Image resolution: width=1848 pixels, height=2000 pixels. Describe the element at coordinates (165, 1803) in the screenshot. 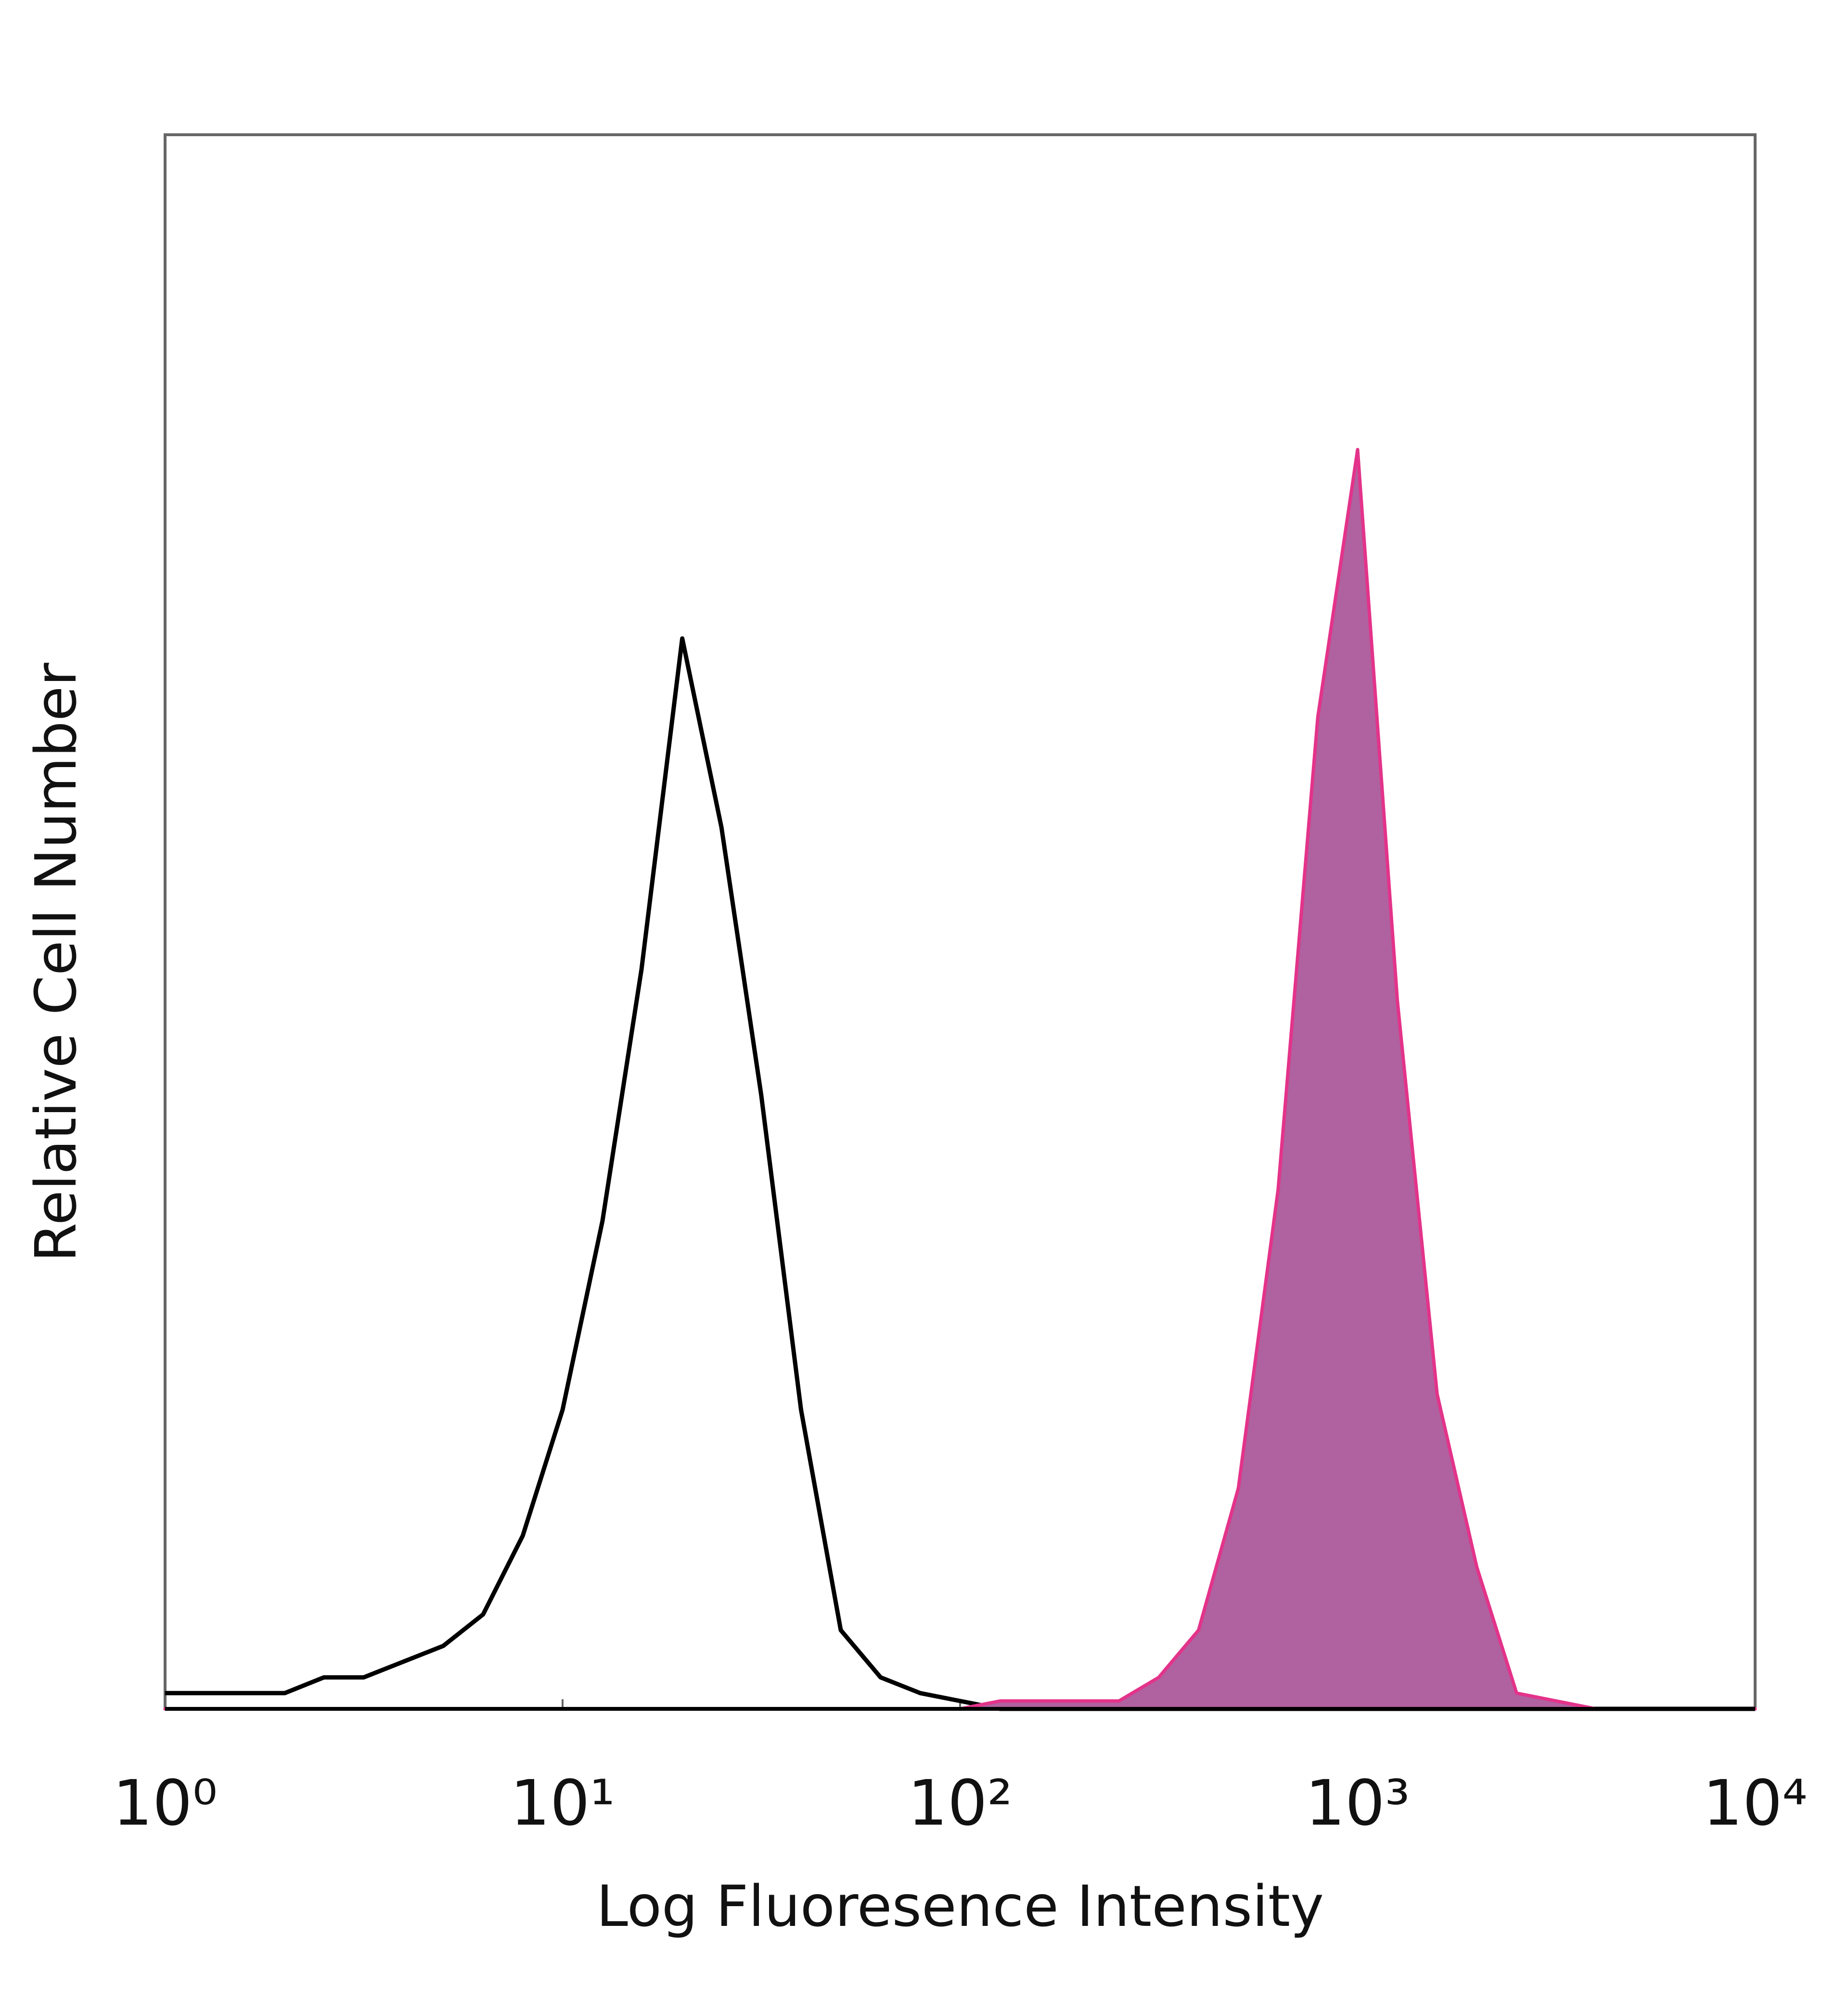

I see `x-tick-label: 10⁰` at that location.